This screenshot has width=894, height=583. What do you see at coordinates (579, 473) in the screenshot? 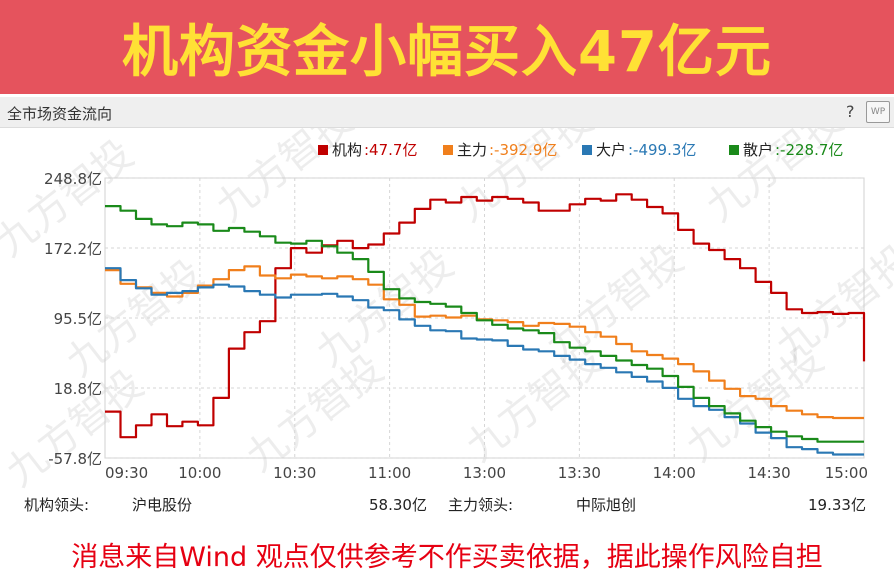
I see `x-tick-label: 13:30` at bounding box center [579, 473].